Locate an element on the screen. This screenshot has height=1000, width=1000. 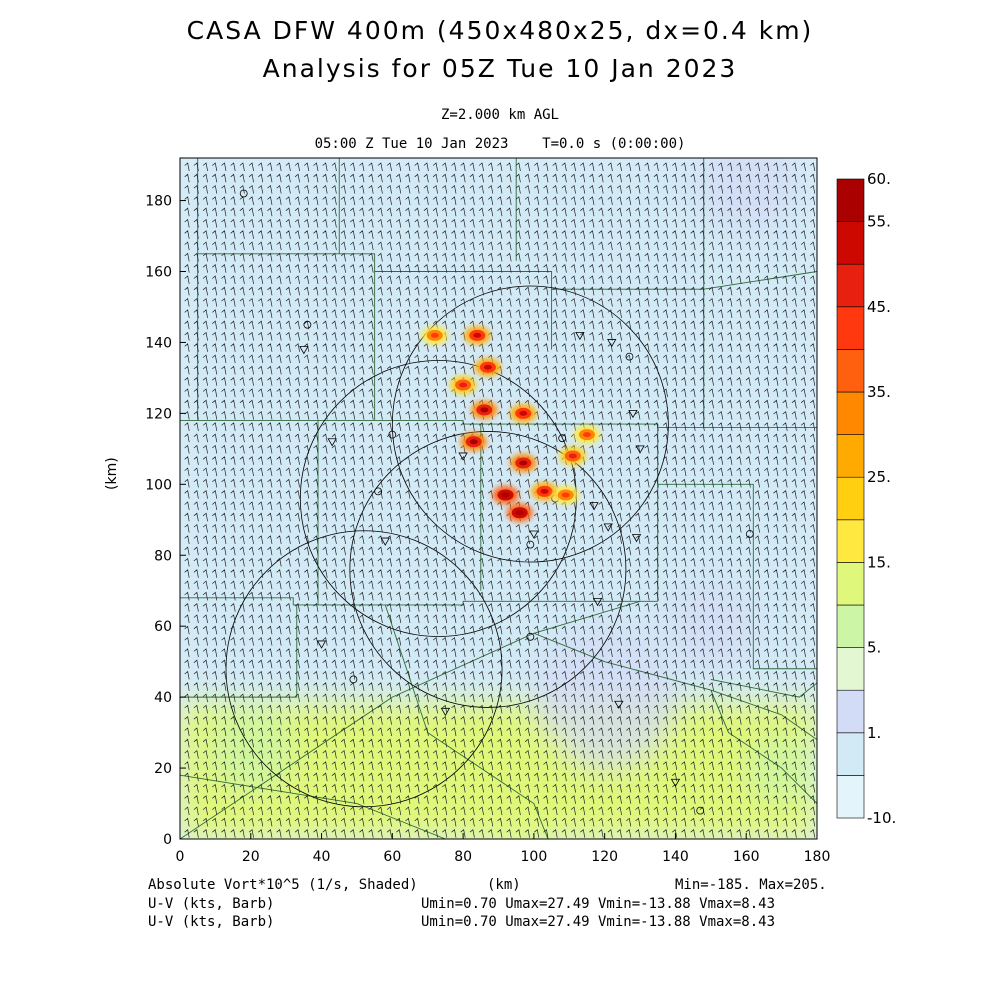
field-shaded-label: Absolute Vort*10^5 (1/s, Shaded) is located at coordinates (283, 885).